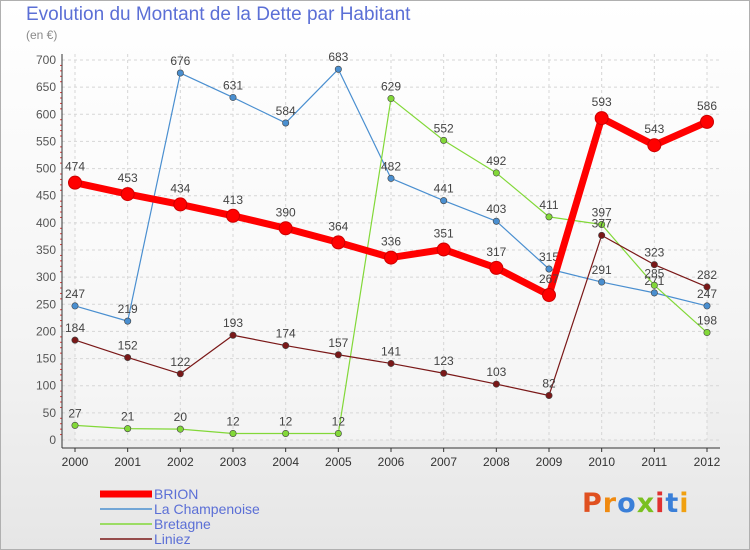 The width and height of the screenshot is (750, 550). What do you see at coordinates (75, 167) in the screenshot?
I see `data-label: 474` at bounding box center [75, 167].